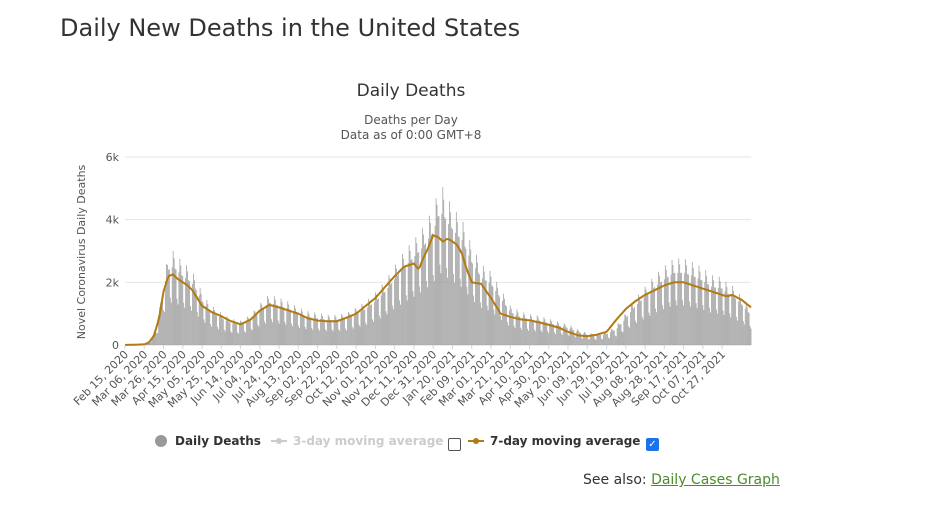 This screenshot has width=949, height=508. What do you see at coordinates (652, 444) in the screenshot?
I see `ma7-checkbox: ✓` at bounding box center [652, 444].